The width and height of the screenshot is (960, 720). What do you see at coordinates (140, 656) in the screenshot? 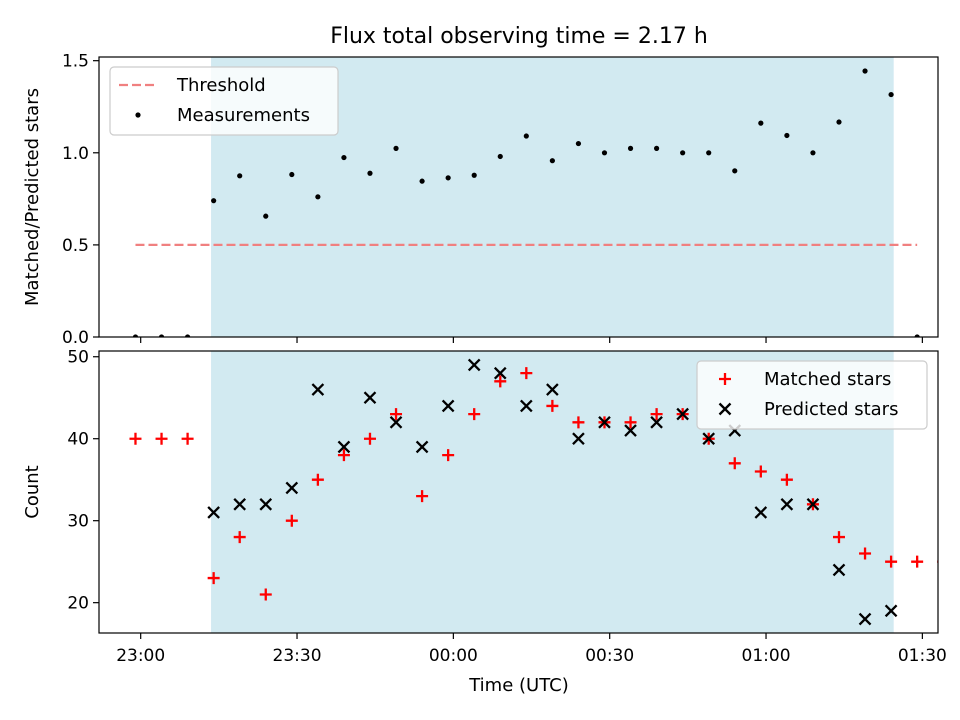
I see `x-tick-label: 23:00` at bounding box center [140, 656].